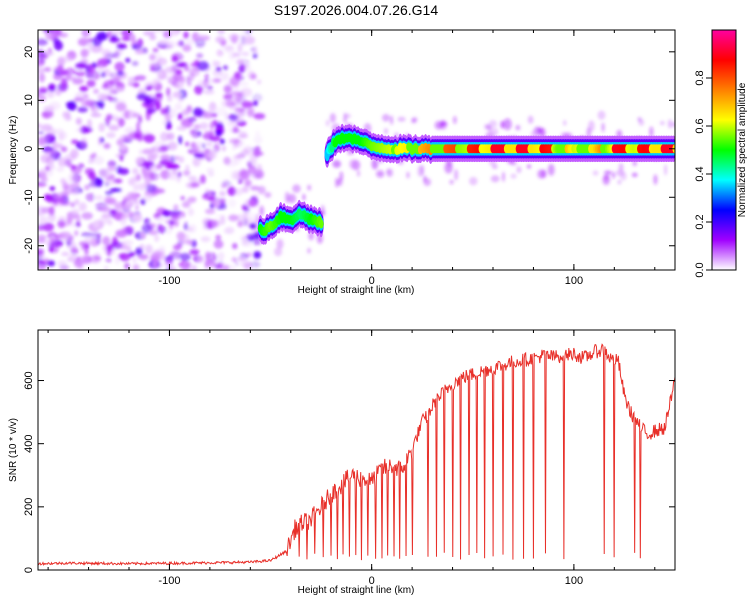  What do you see at coordinates (574, 281) in the screenshot?
I see `spectrogram-xtick-label: 100` at bounding box center [574, 281].